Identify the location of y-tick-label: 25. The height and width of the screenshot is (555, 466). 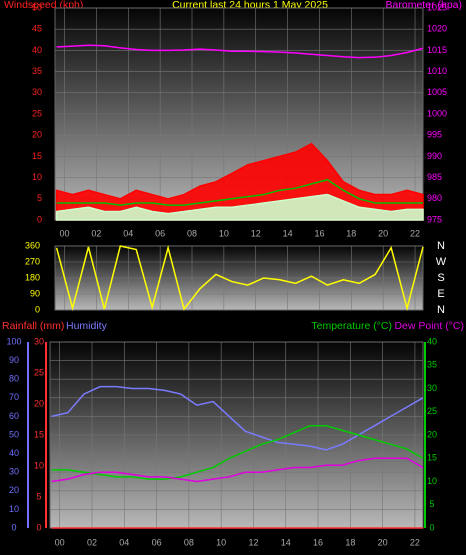
(37, 113).